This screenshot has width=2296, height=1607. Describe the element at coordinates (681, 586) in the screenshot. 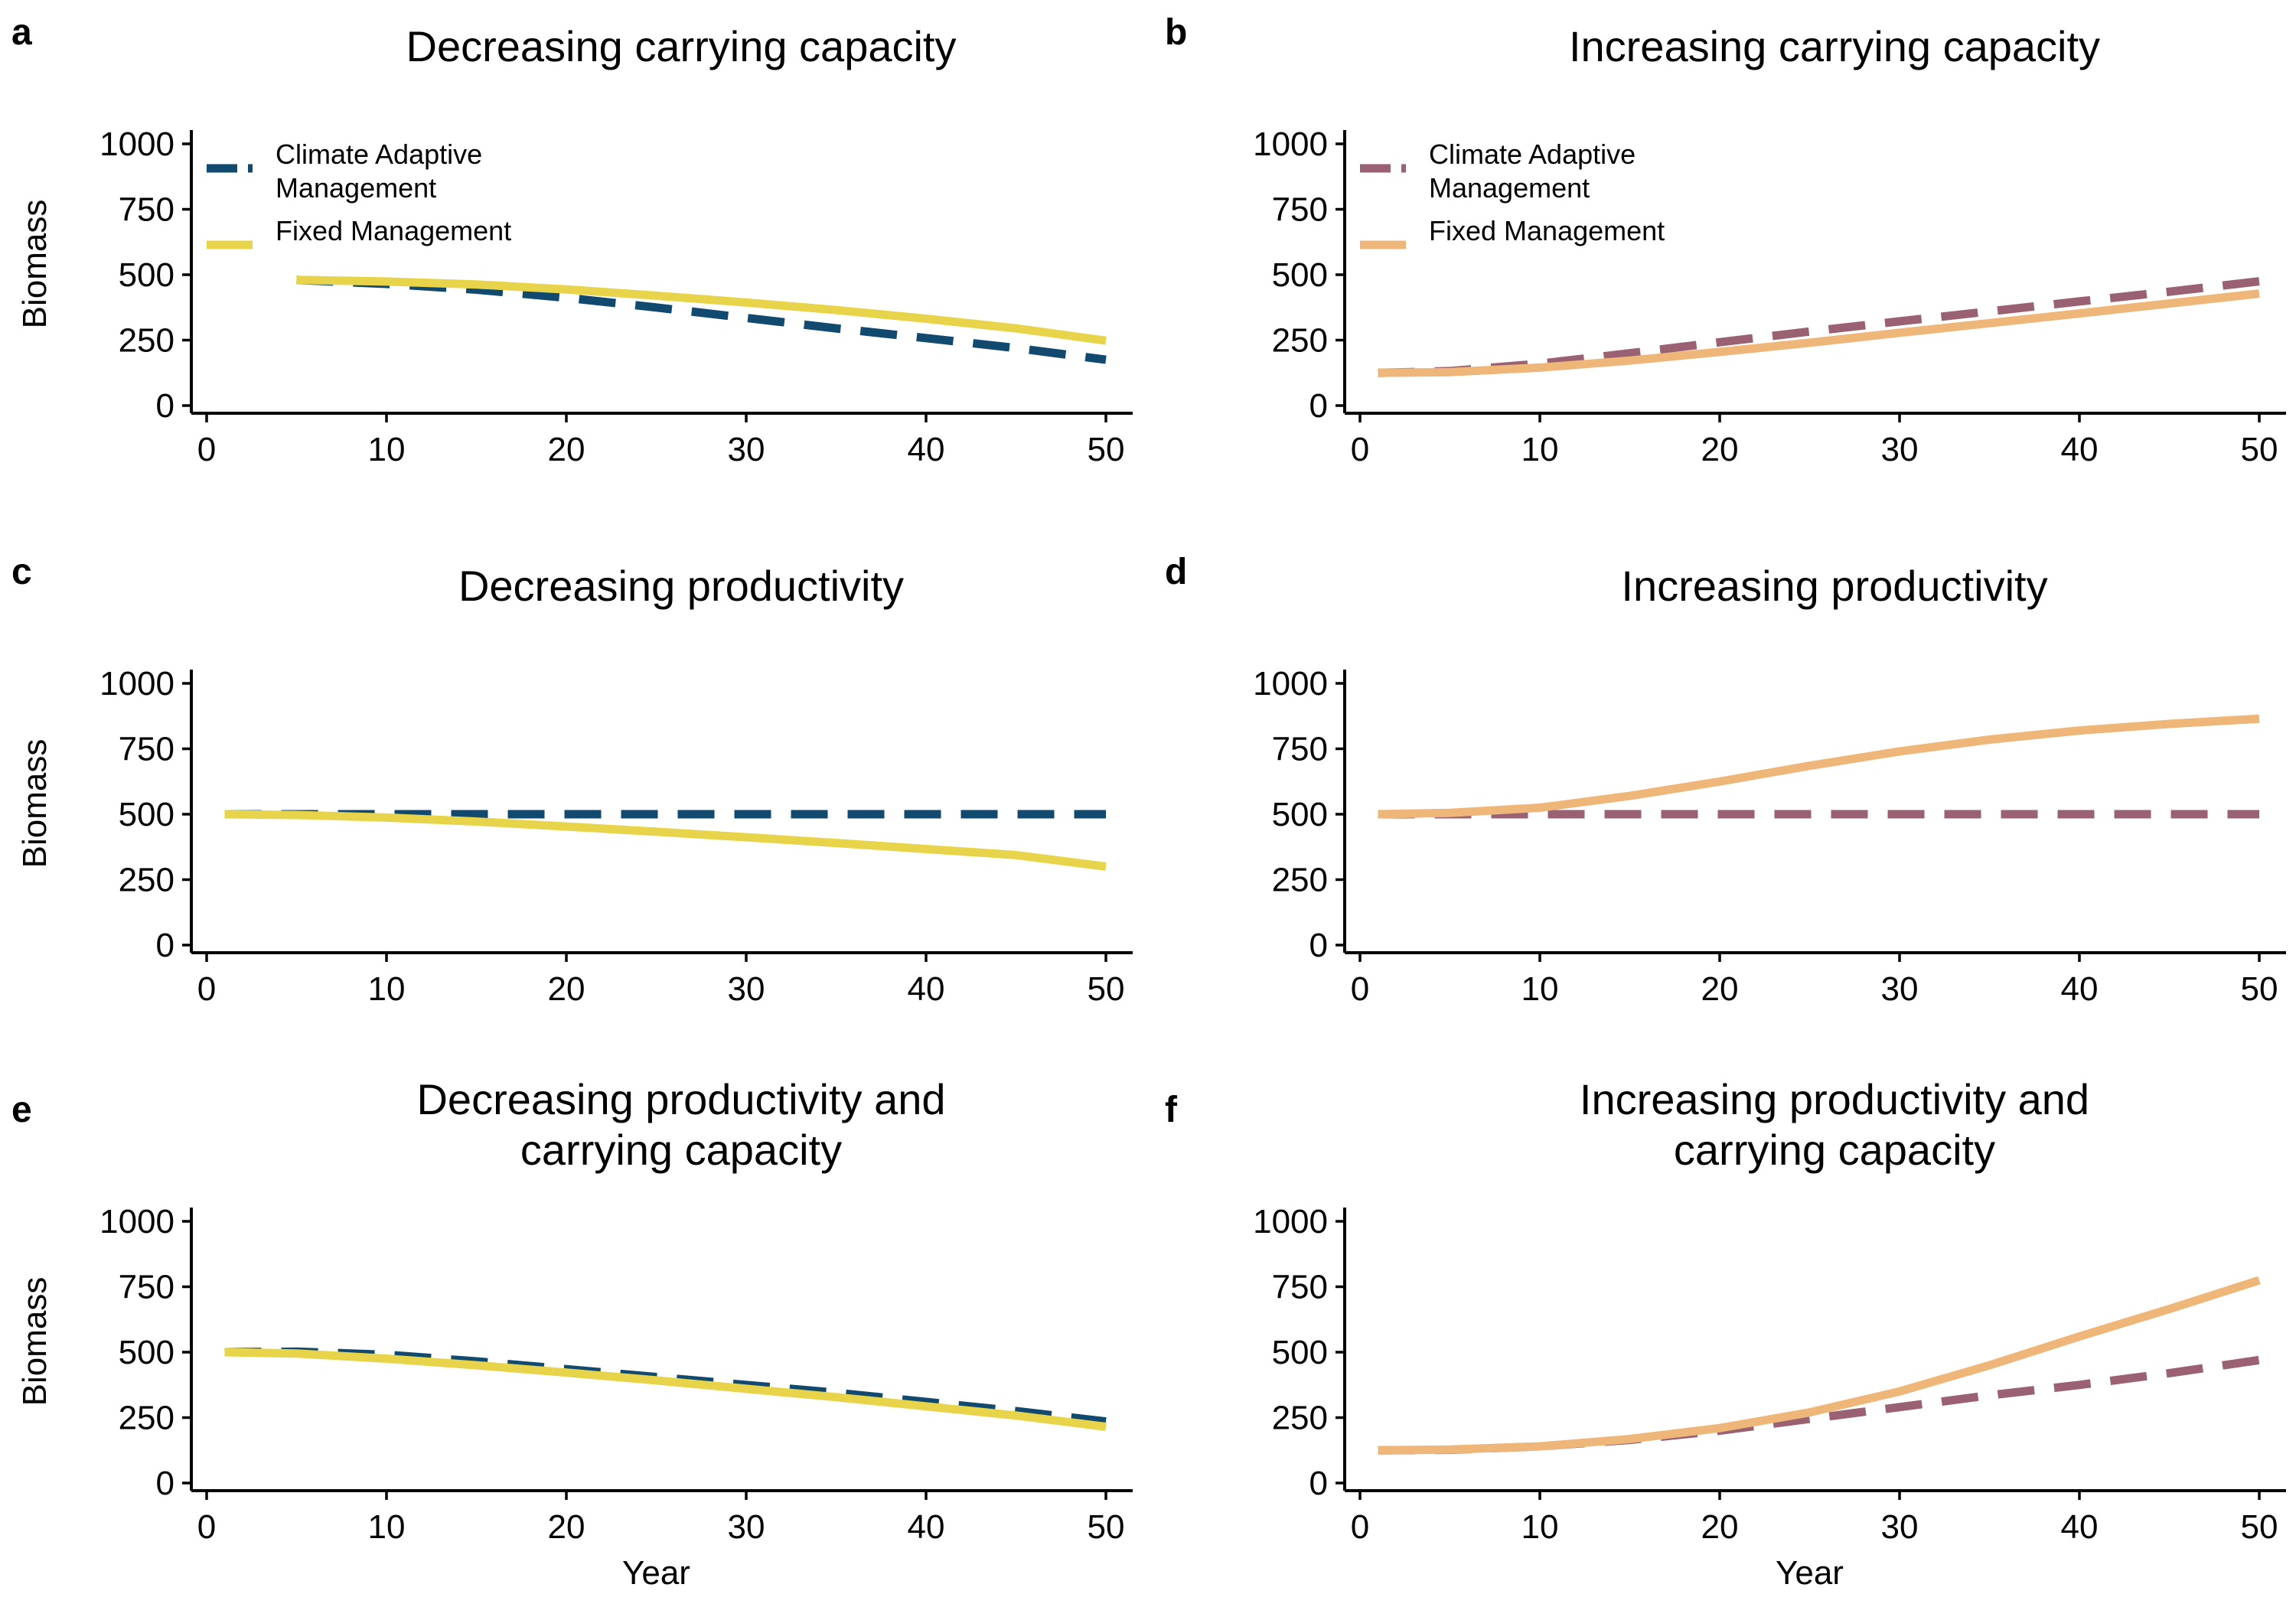

I see `panel-title: Decreasing productivity` at that location.